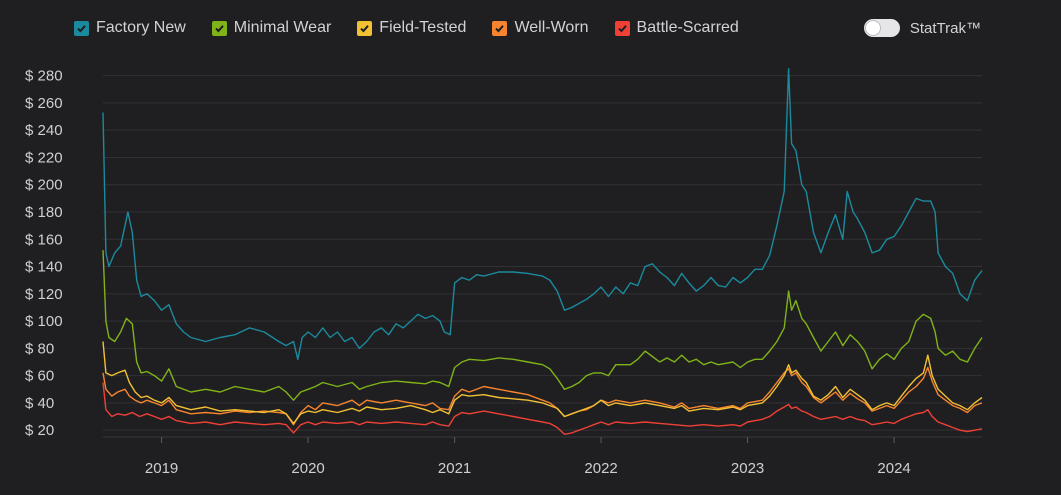 This screenshot has width=1061, height=495. I want to click on y-tick-label: $ 160, so click(44, 239).